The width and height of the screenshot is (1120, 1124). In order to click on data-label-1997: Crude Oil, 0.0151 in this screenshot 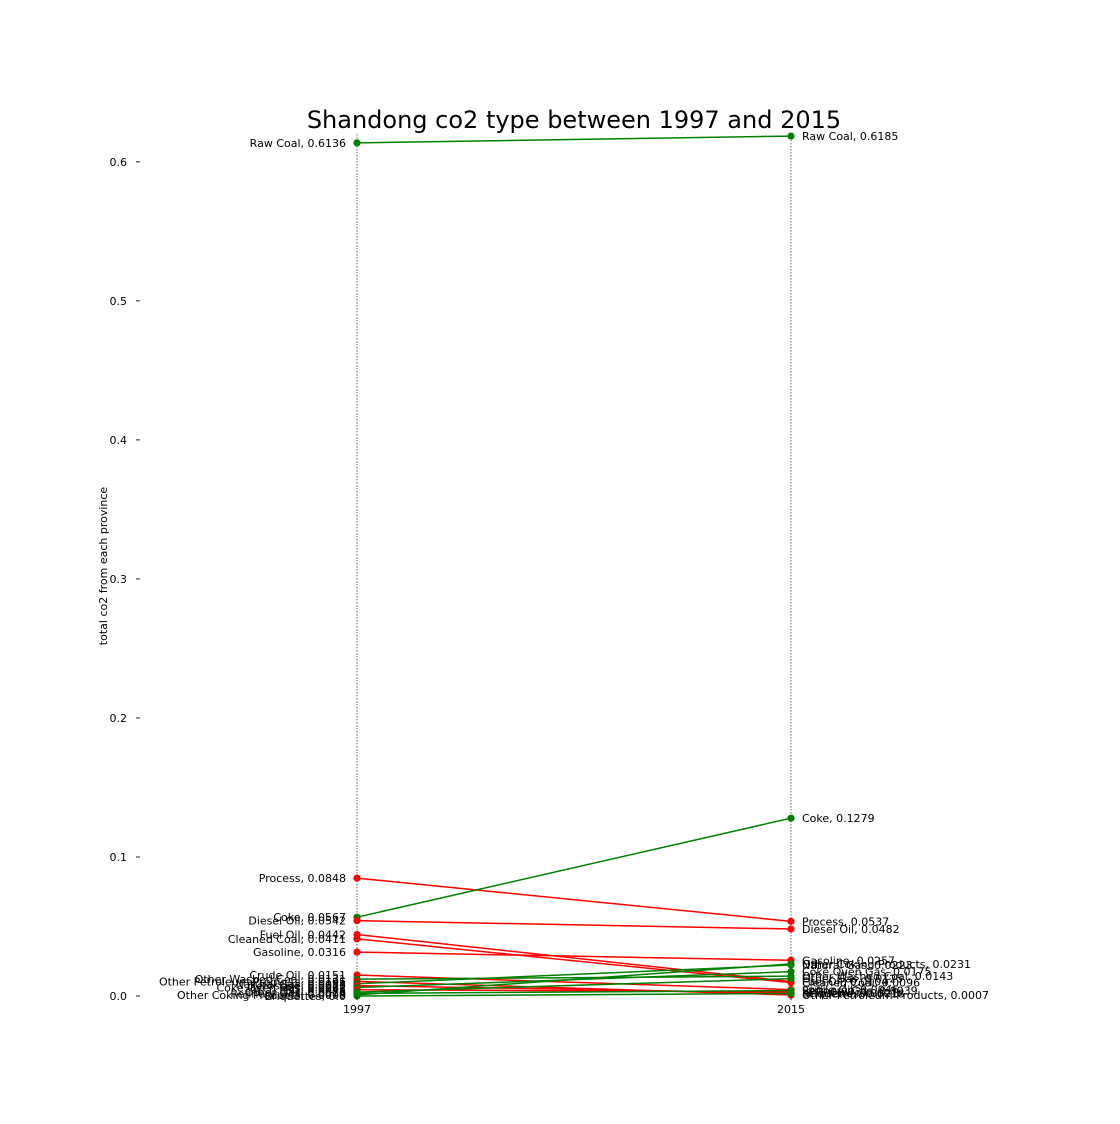, I will do `click(297, 975)`.